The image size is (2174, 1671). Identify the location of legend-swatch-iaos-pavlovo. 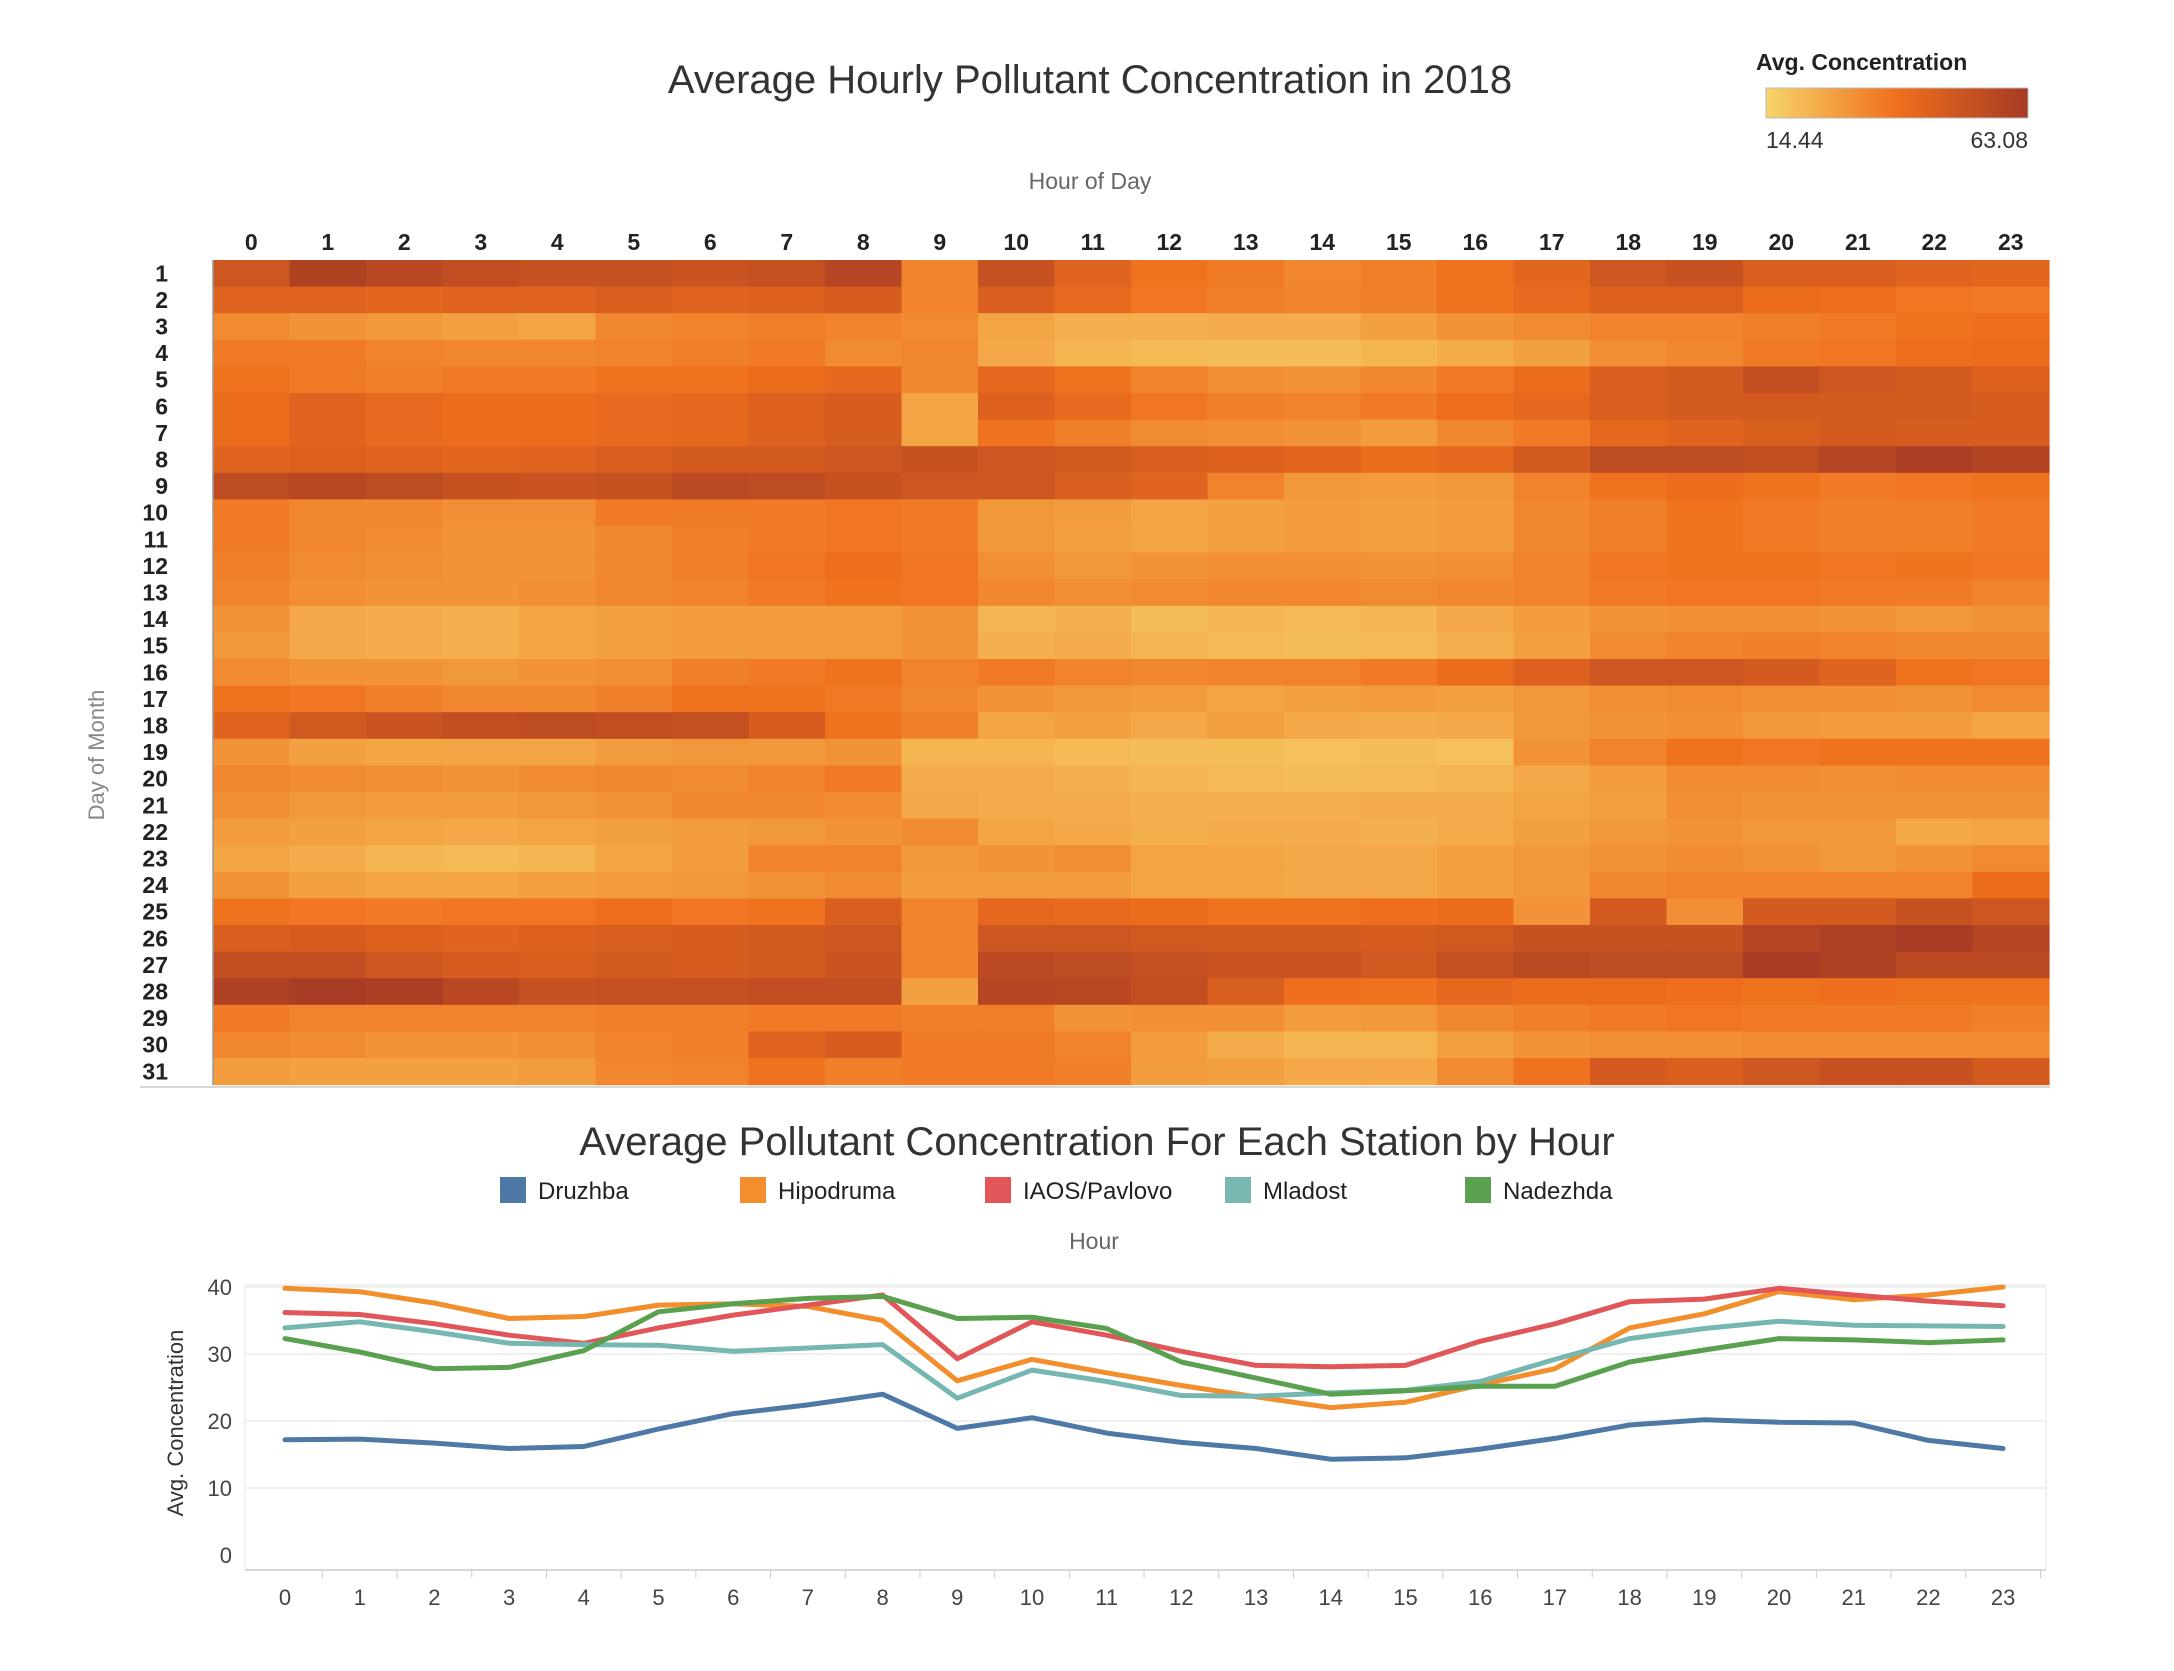
(998, 1190).